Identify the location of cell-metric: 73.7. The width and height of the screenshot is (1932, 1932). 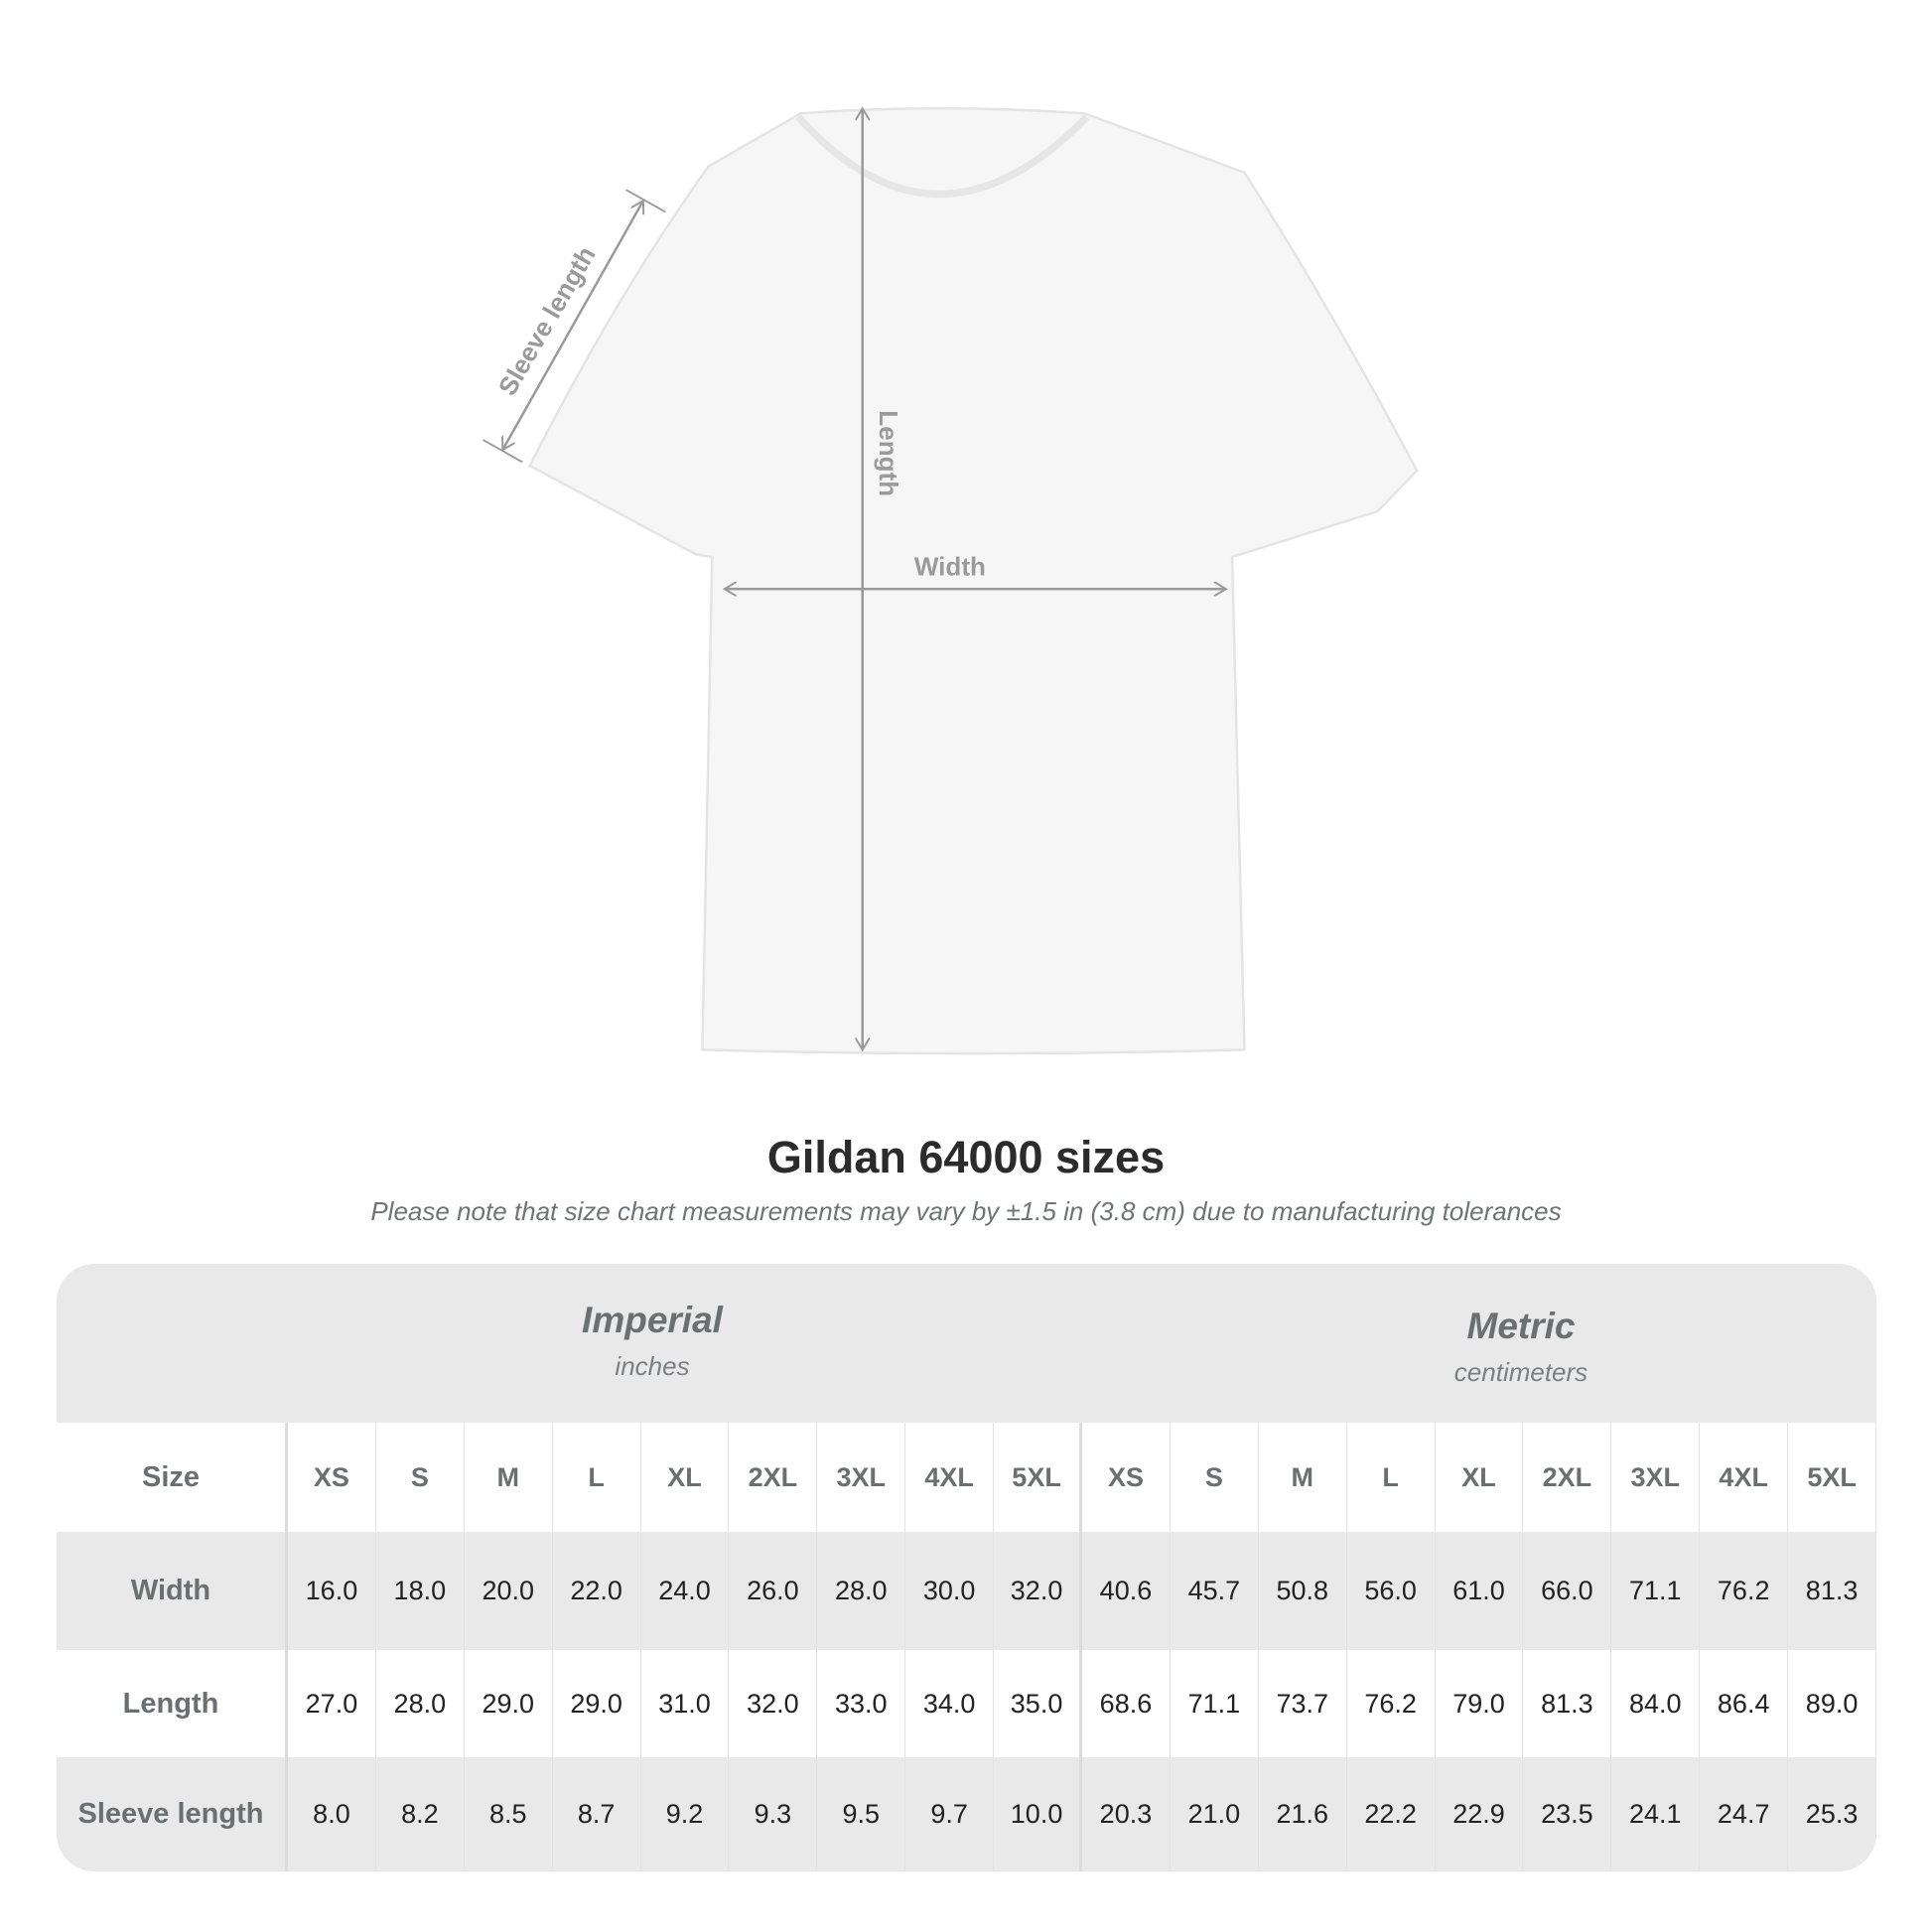
(1303, 1703).